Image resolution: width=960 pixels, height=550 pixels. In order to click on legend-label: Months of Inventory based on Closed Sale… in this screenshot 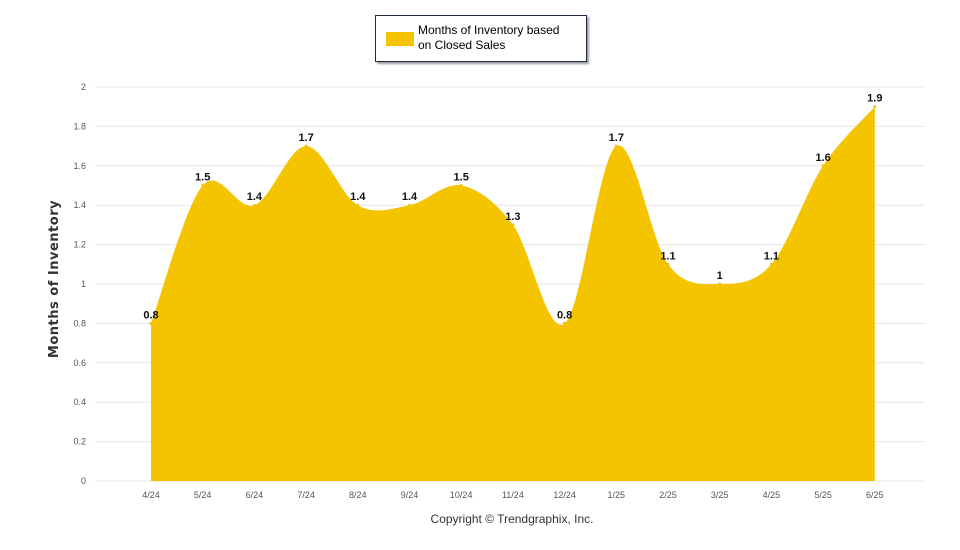, I will do `click(489, 37)`.